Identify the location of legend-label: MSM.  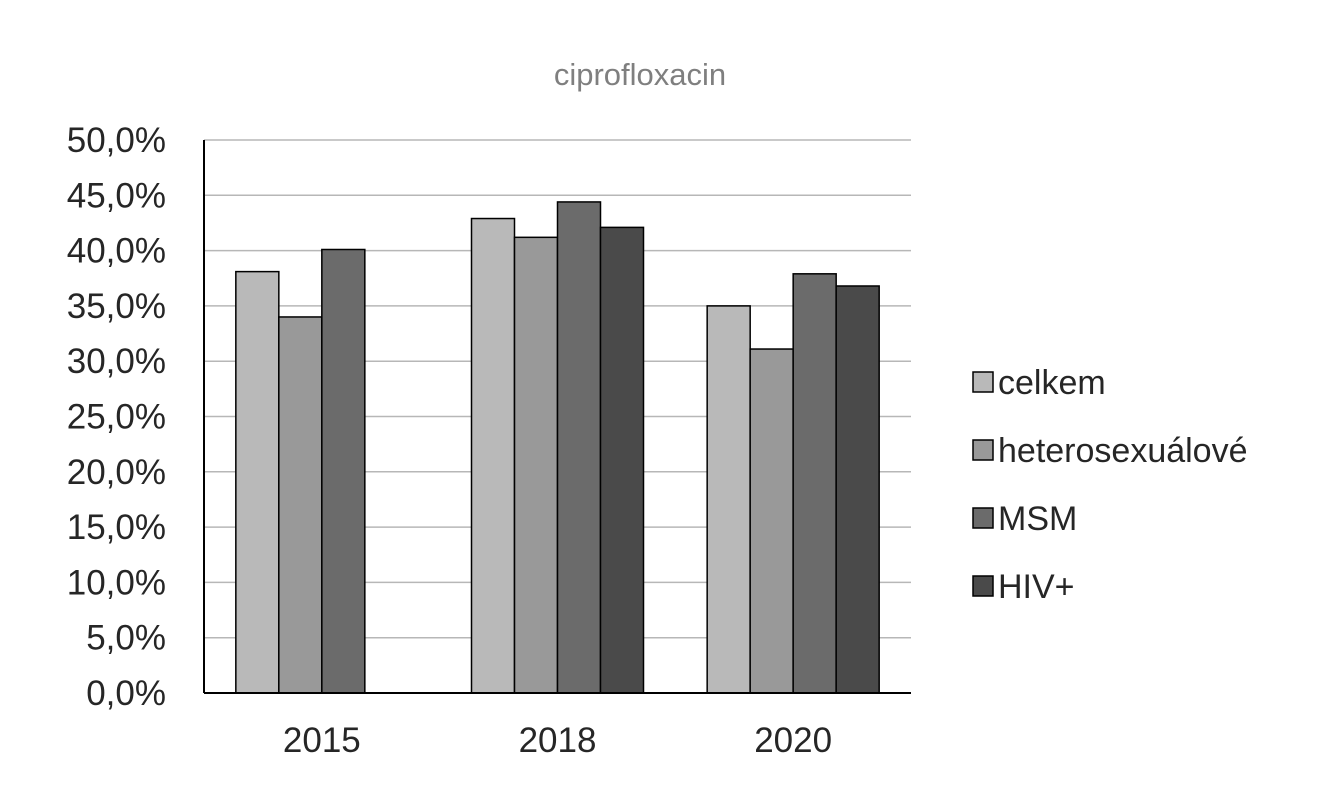
(1037, 519).